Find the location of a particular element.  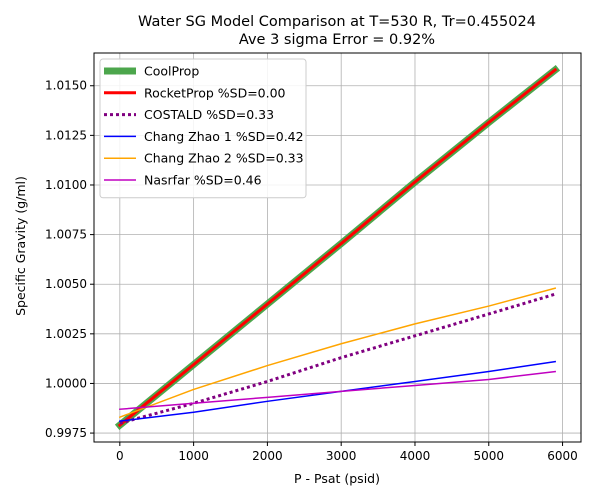

chart-subtitle: Ave 3 sigma Error = 0.92% is located at coordinates (337, 40).